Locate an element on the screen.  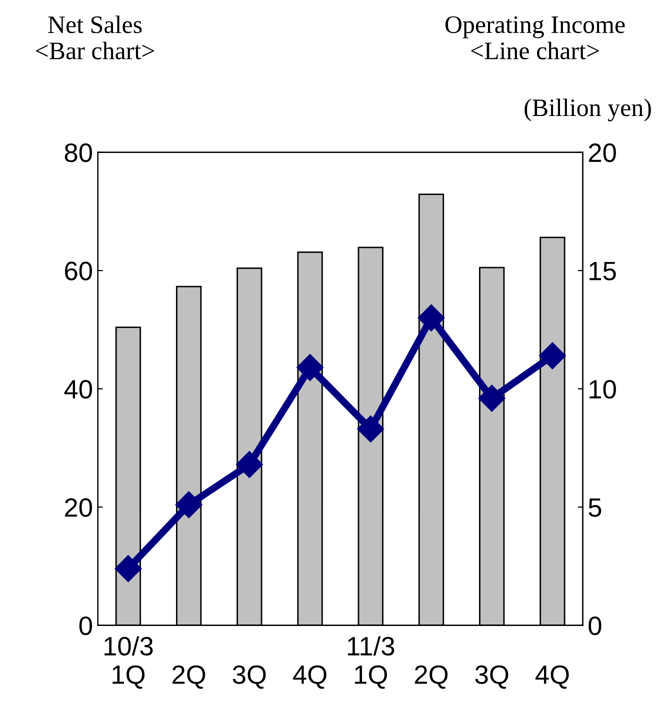
y2-tick-label: 10 is located at coordinates (603, 389).